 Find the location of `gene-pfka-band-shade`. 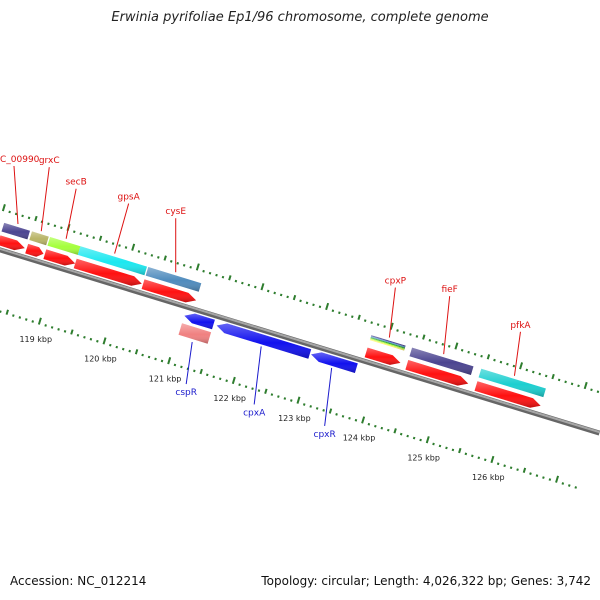

gene-pfka-band-shade is located at coordinates (512, 383).